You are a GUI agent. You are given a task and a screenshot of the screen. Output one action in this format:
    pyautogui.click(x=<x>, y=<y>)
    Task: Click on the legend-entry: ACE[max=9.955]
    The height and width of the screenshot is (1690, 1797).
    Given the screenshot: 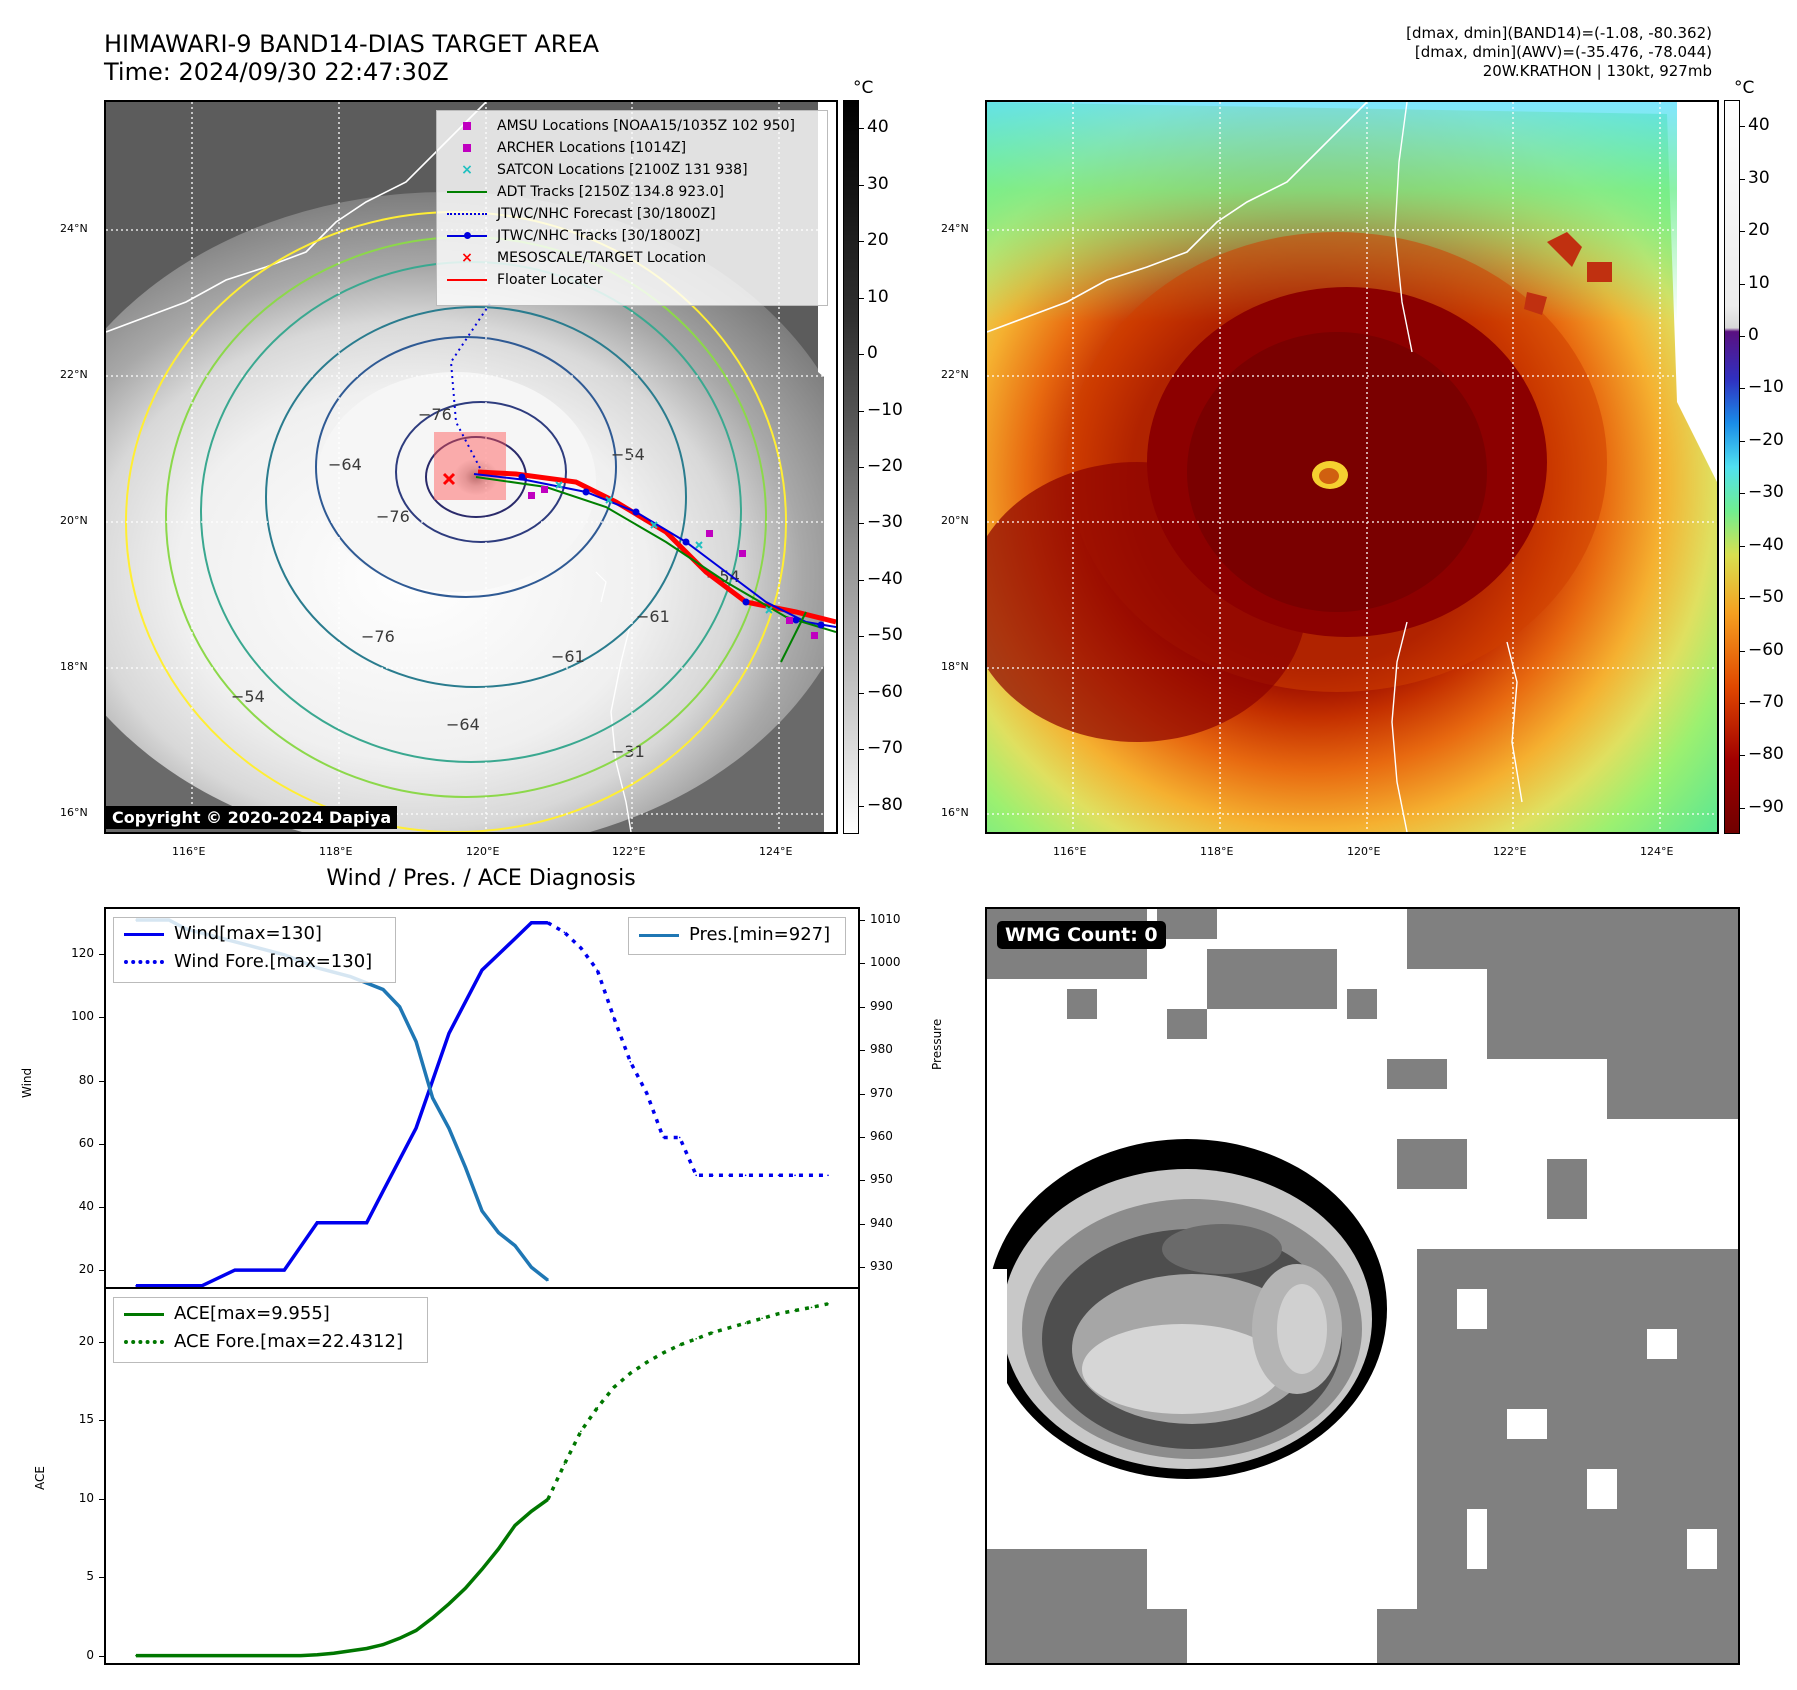 What is the action you would take?
    pyautogui.click(x=270, y=1314)
    